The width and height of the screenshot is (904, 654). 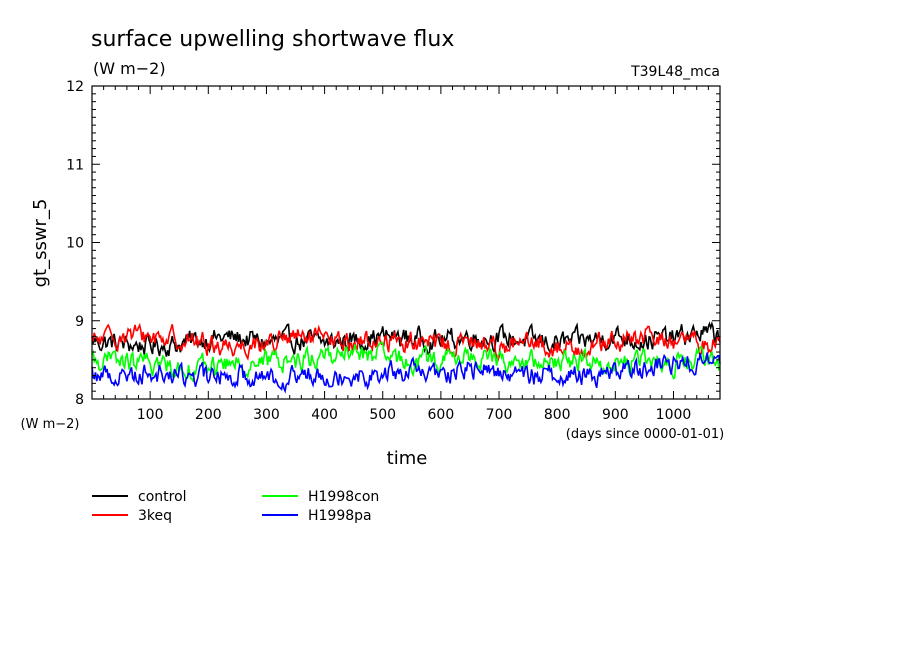 I want to click on run-label: T39L48_mca, so click(x=675, y=72).